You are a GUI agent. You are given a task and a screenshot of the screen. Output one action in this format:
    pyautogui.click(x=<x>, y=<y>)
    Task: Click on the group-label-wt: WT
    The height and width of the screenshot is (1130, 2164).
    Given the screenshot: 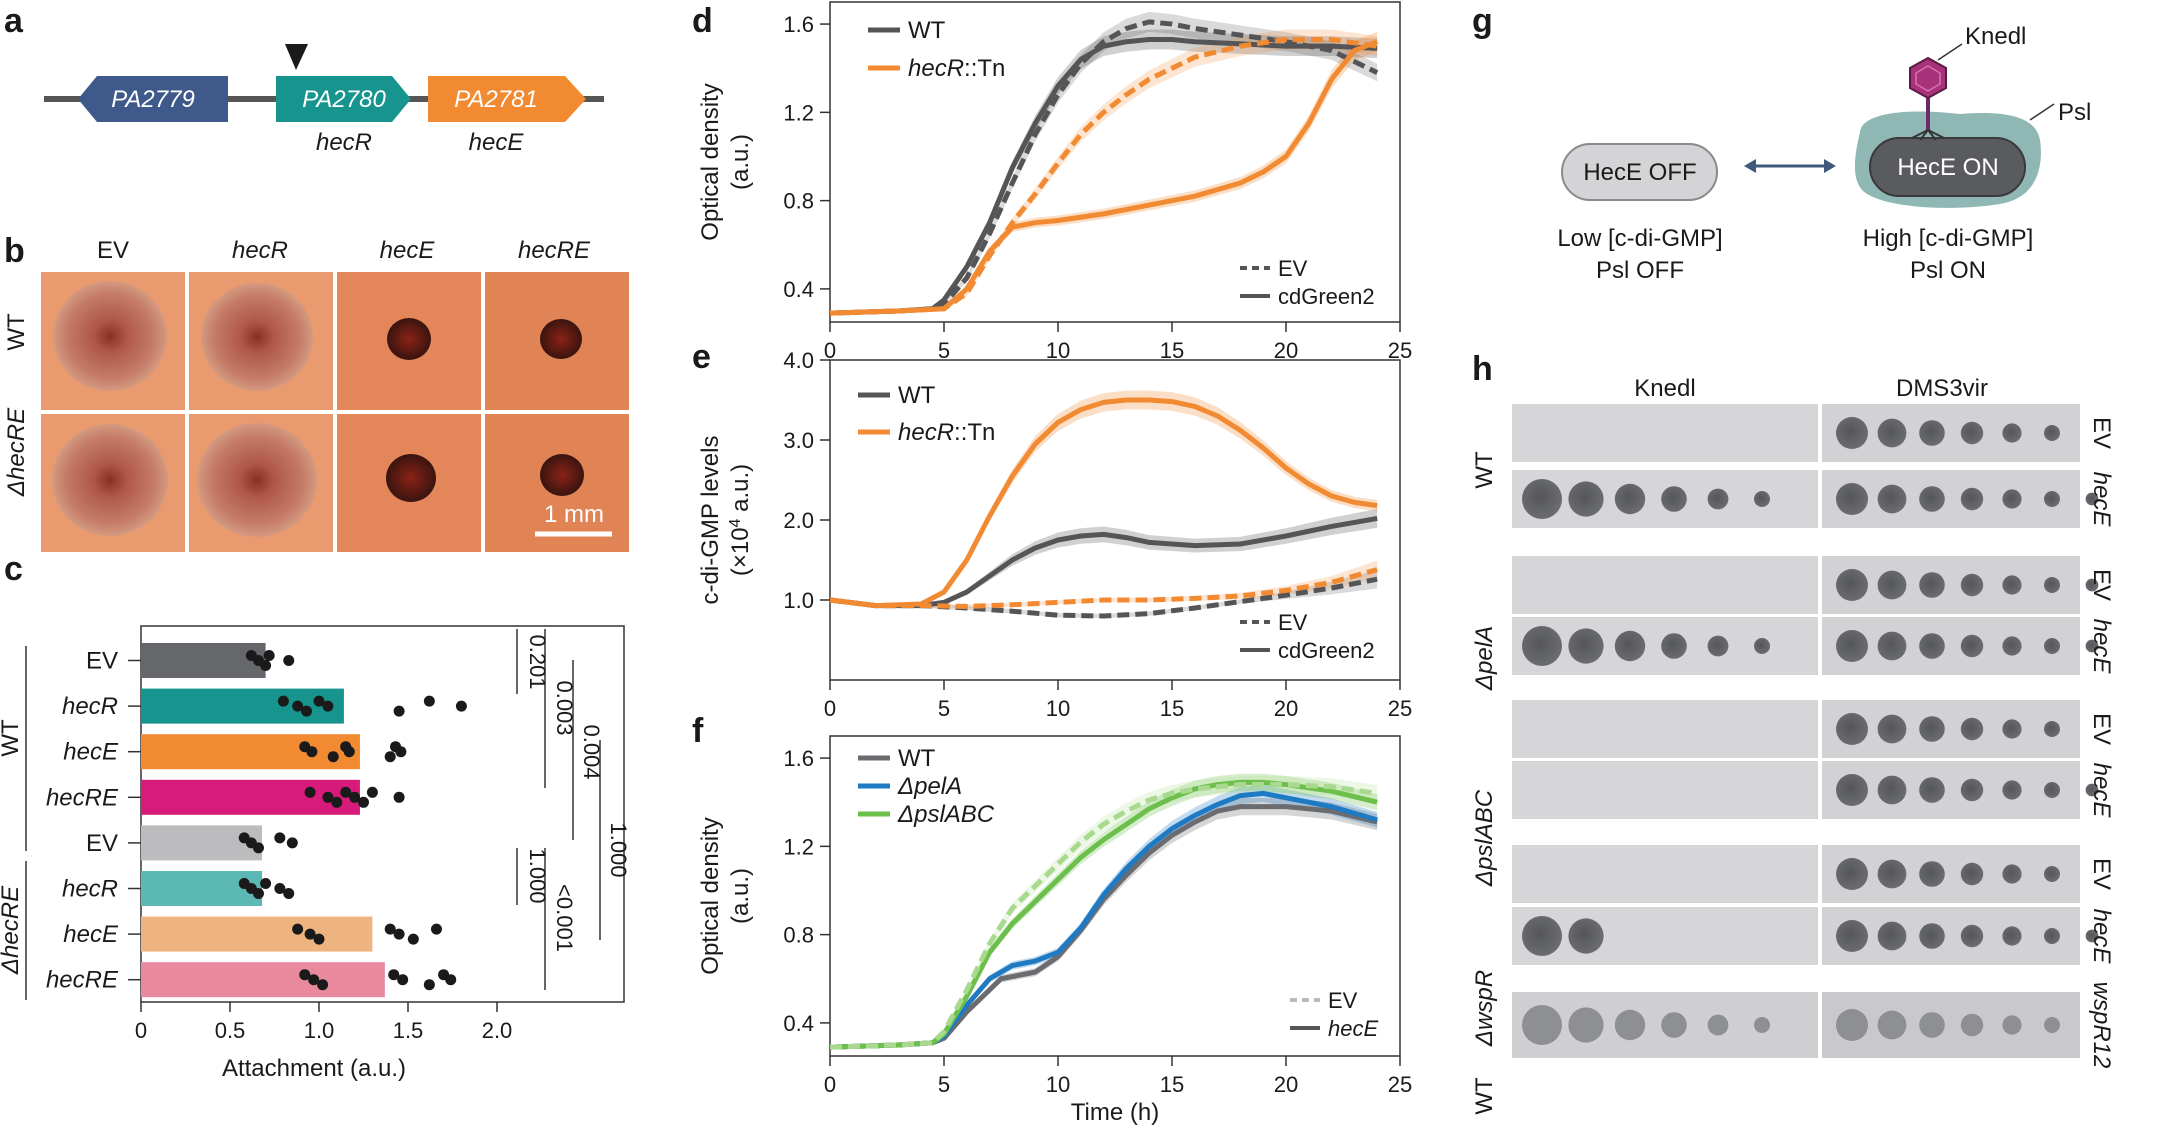 What is the action you would take?
    pyautogui.click(x=12, y=738)
    